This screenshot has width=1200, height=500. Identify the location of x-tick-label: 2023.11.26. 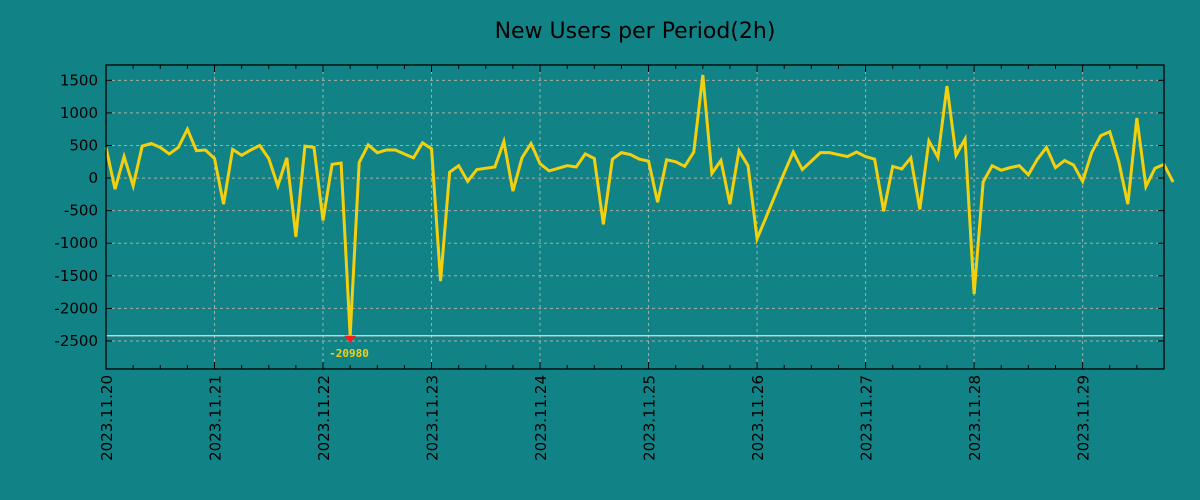
(758, 418).